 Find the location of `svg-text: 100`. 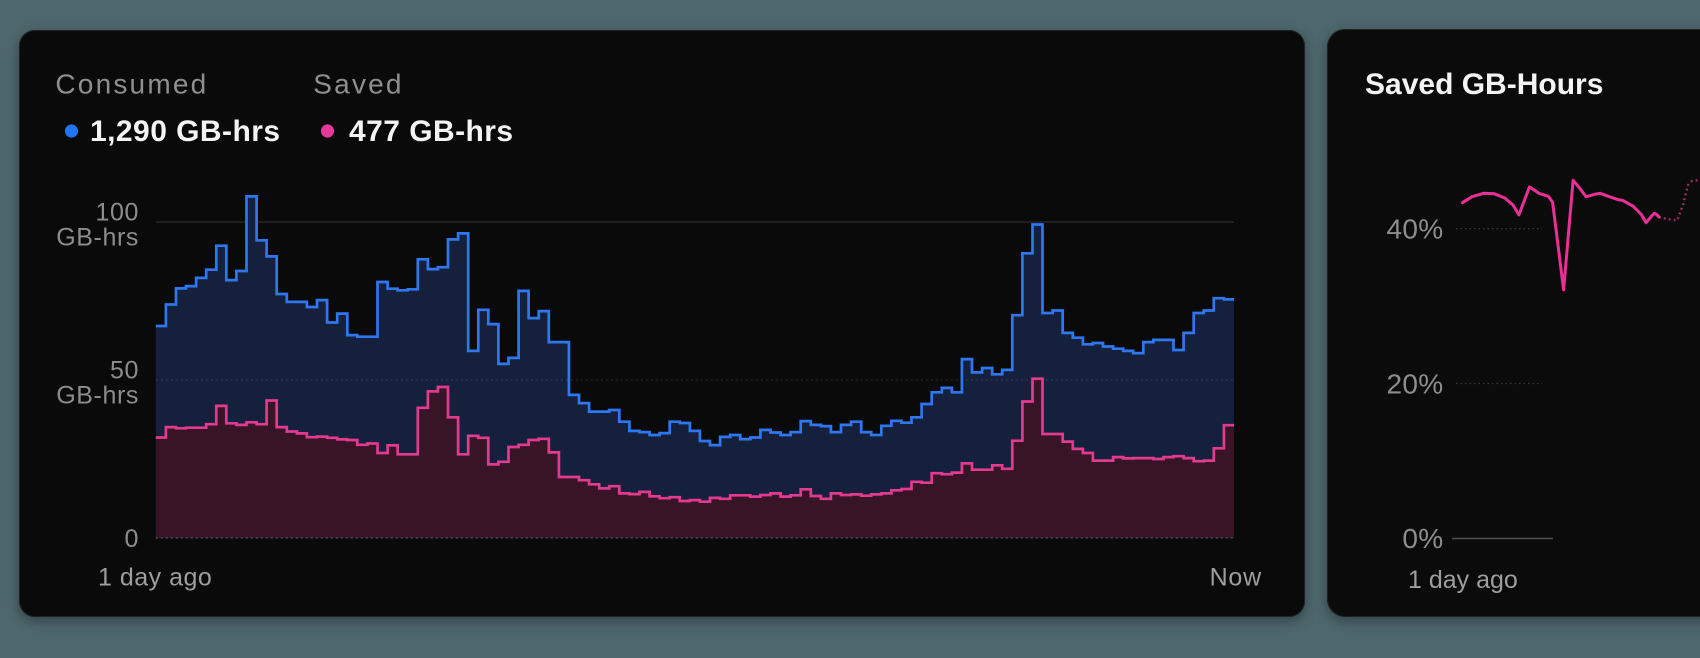

svg-text: 100 is located at coordinates (117, 213).